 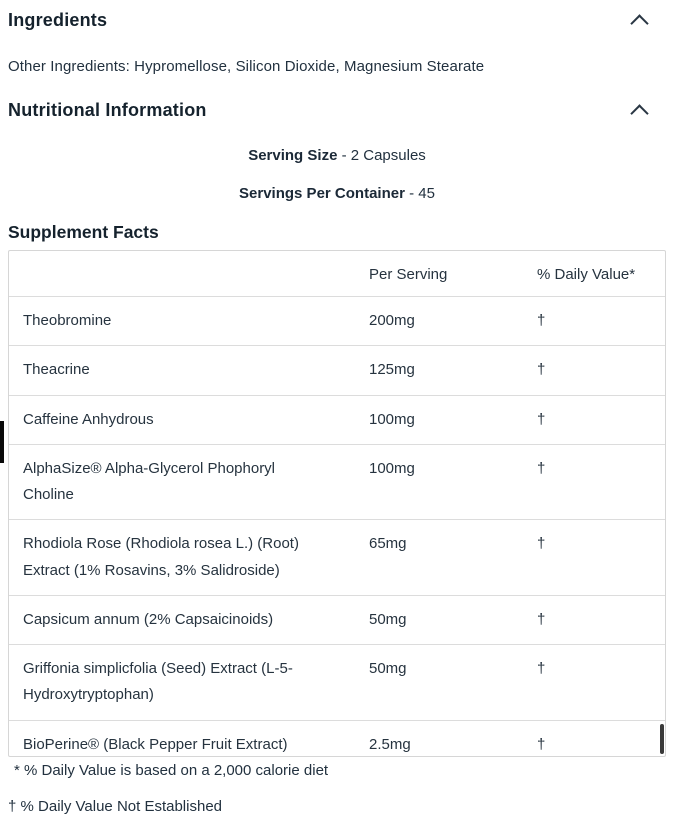 I want to click on per-serving-cell: 200mg, so click(x=392, y=320).